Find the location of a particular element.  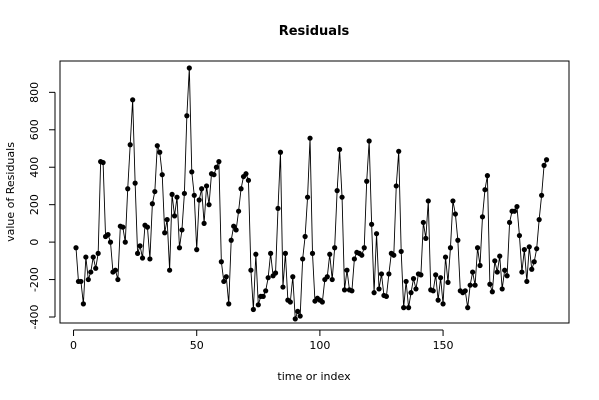

x-axis: 0 50 100 150 is located at coordinates (262, 340).